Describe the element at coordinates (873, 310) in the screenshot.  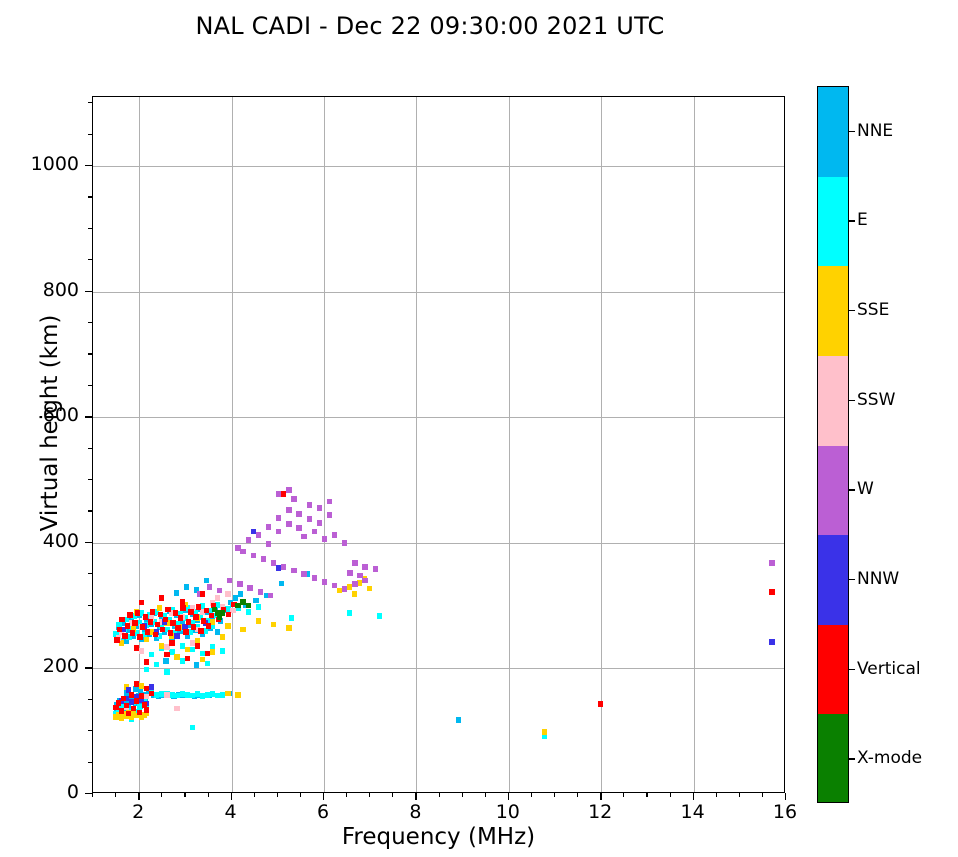
I see `colorbar-label-sse: SSE` at that location.